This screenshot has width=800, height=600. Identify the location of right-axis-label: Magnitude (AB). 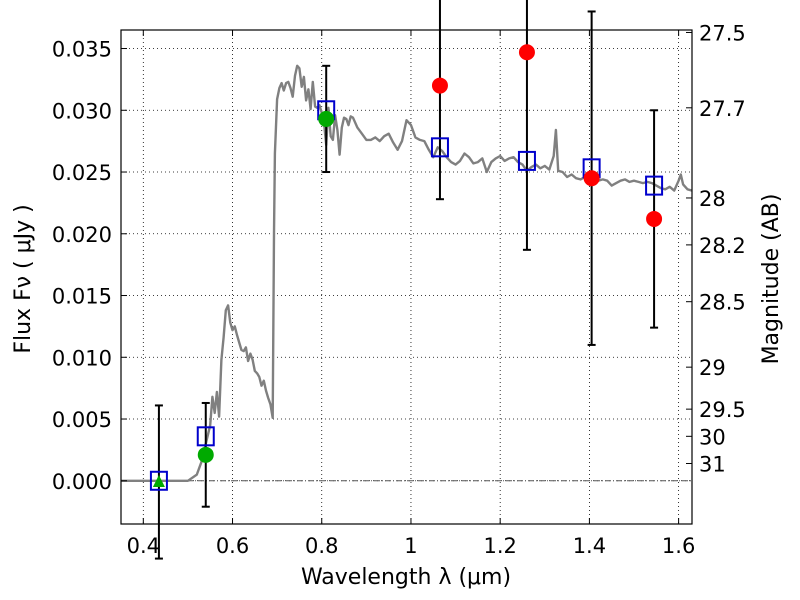
(771, 279).